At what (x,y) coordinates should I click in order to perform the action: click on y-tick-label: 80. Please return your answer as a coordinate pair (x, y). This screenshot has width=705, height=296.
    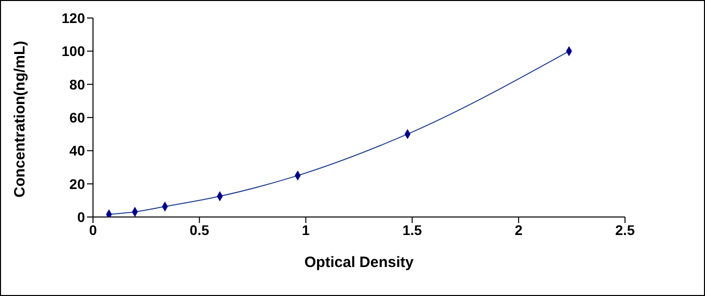
    Looking at the image, I should click on (77, 84).